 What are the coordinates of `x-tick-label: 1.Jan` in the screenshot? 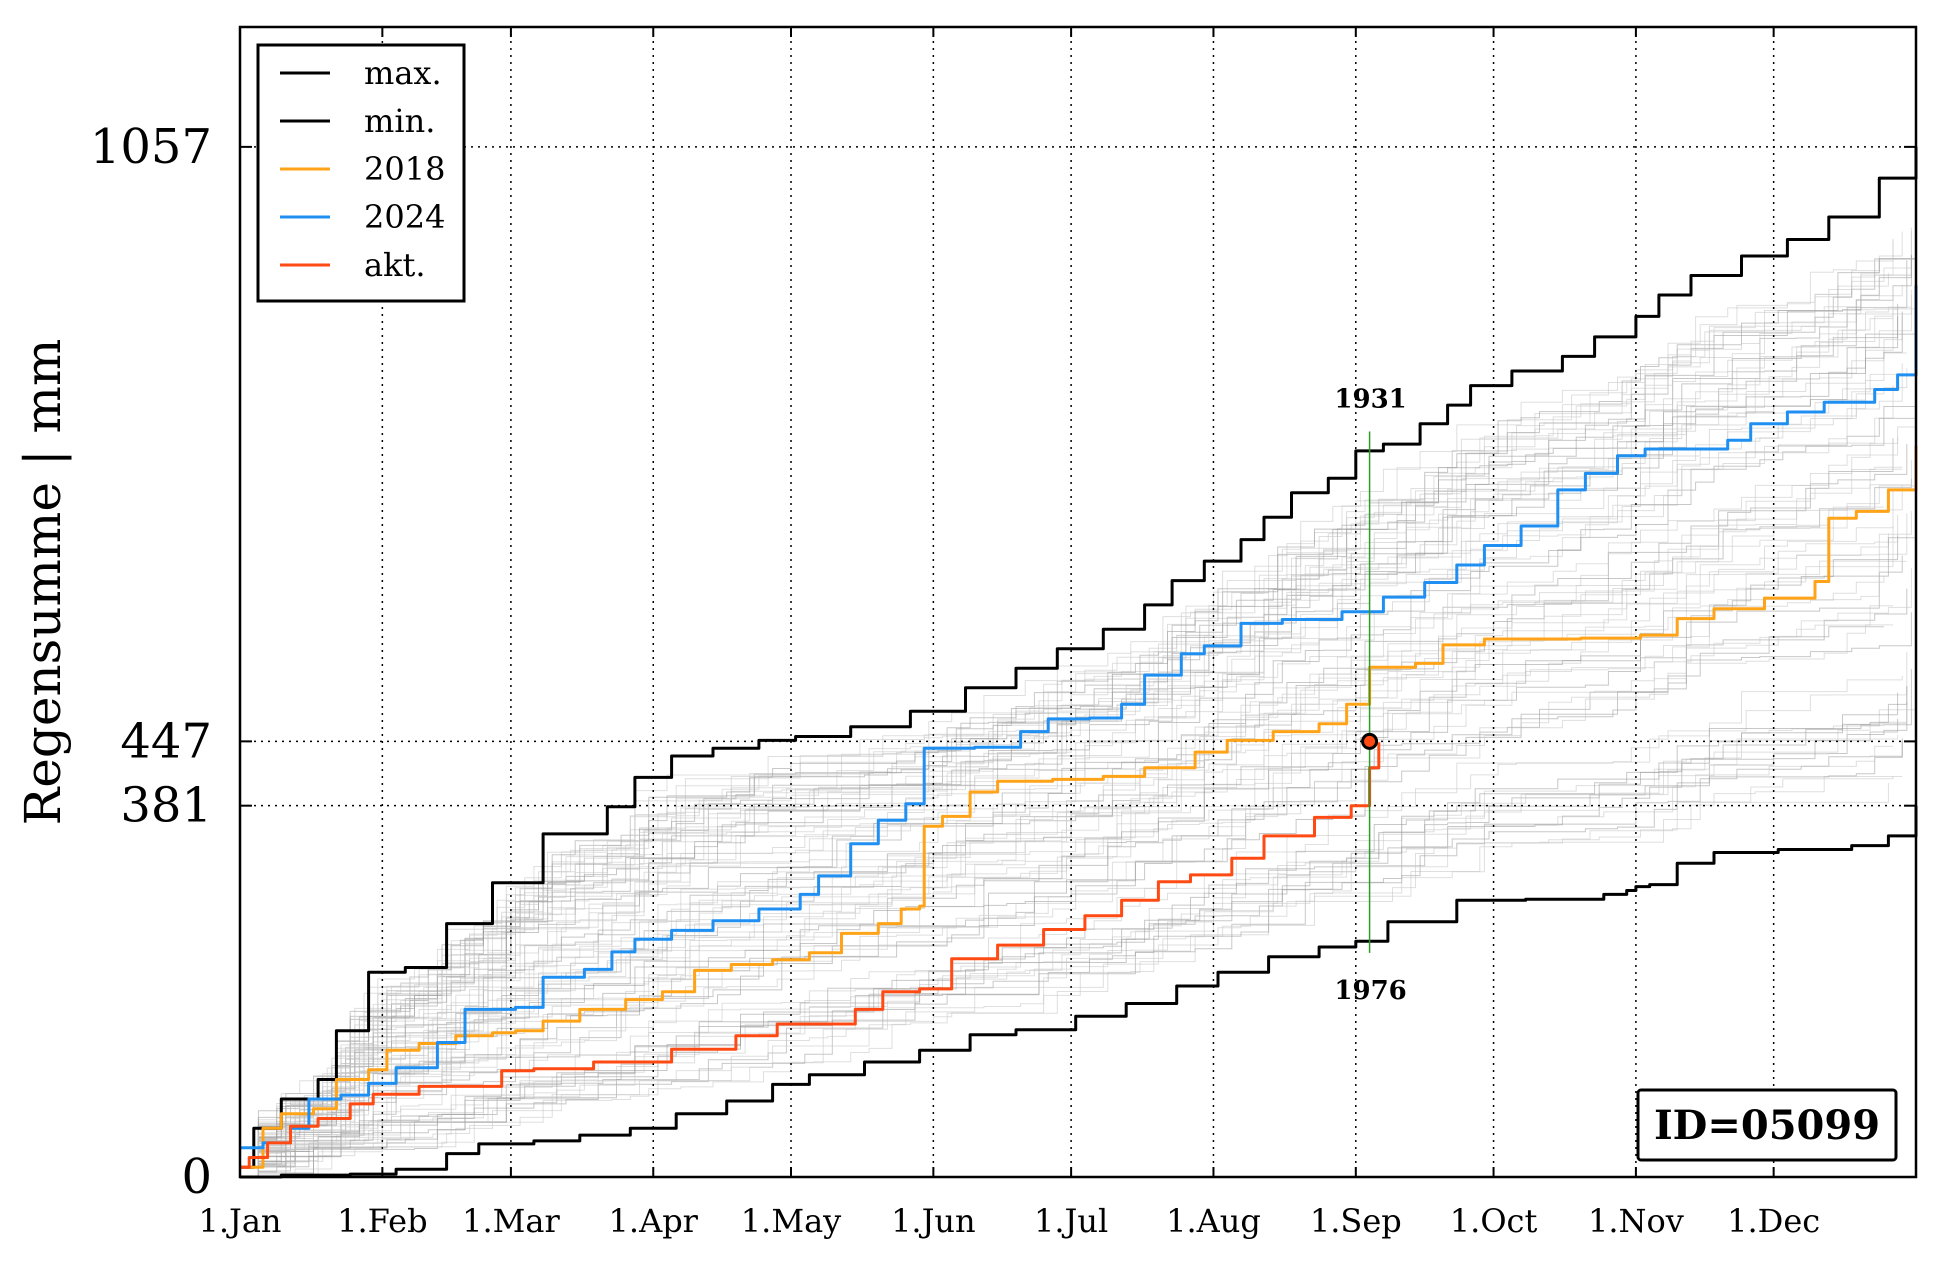 It's located at (239, 1221).